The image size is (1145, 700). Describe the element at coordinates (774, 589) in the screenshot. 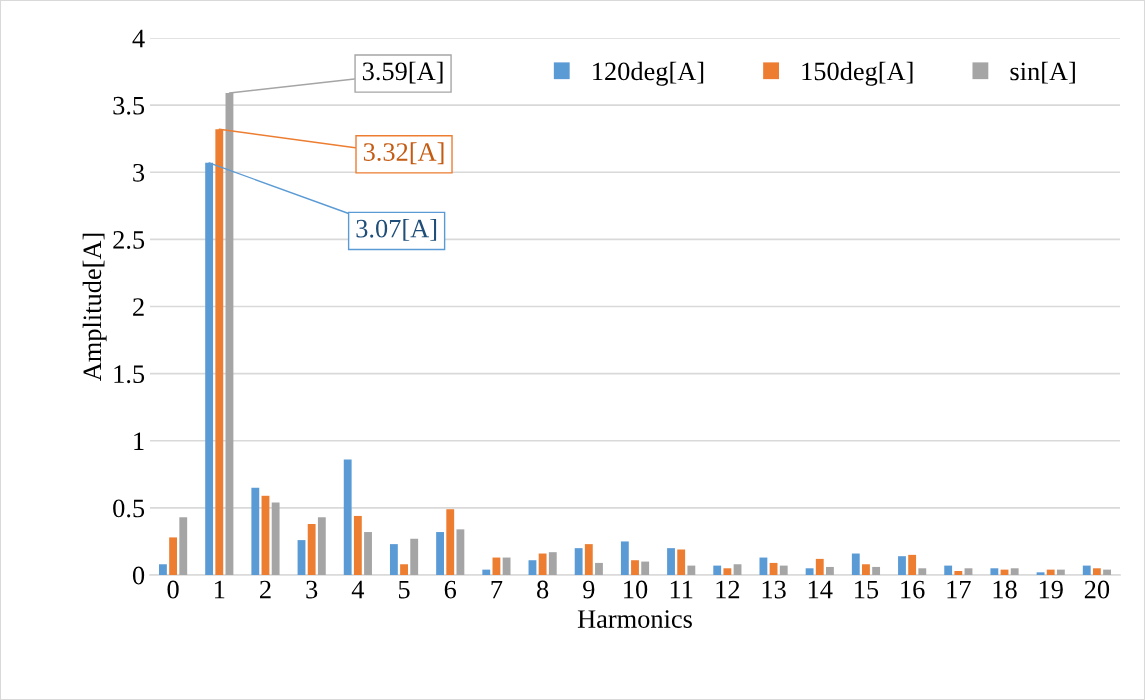

I see `x-tick-label: 13` at that location.